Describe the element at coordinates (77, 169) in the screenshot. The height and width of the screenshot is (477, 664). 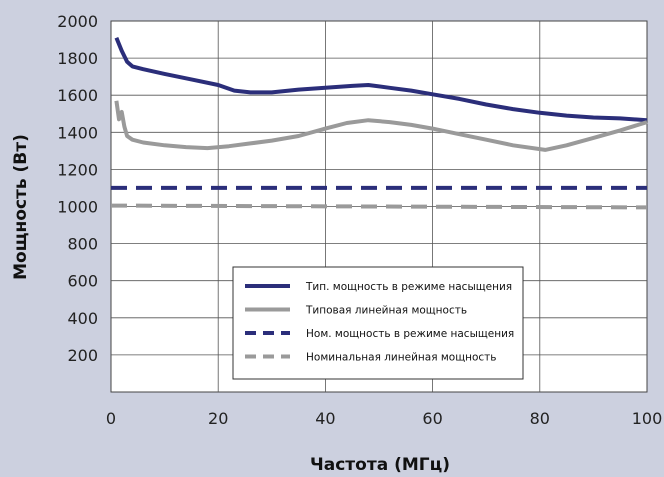
I see `y-tick-label: 1200` at that location.